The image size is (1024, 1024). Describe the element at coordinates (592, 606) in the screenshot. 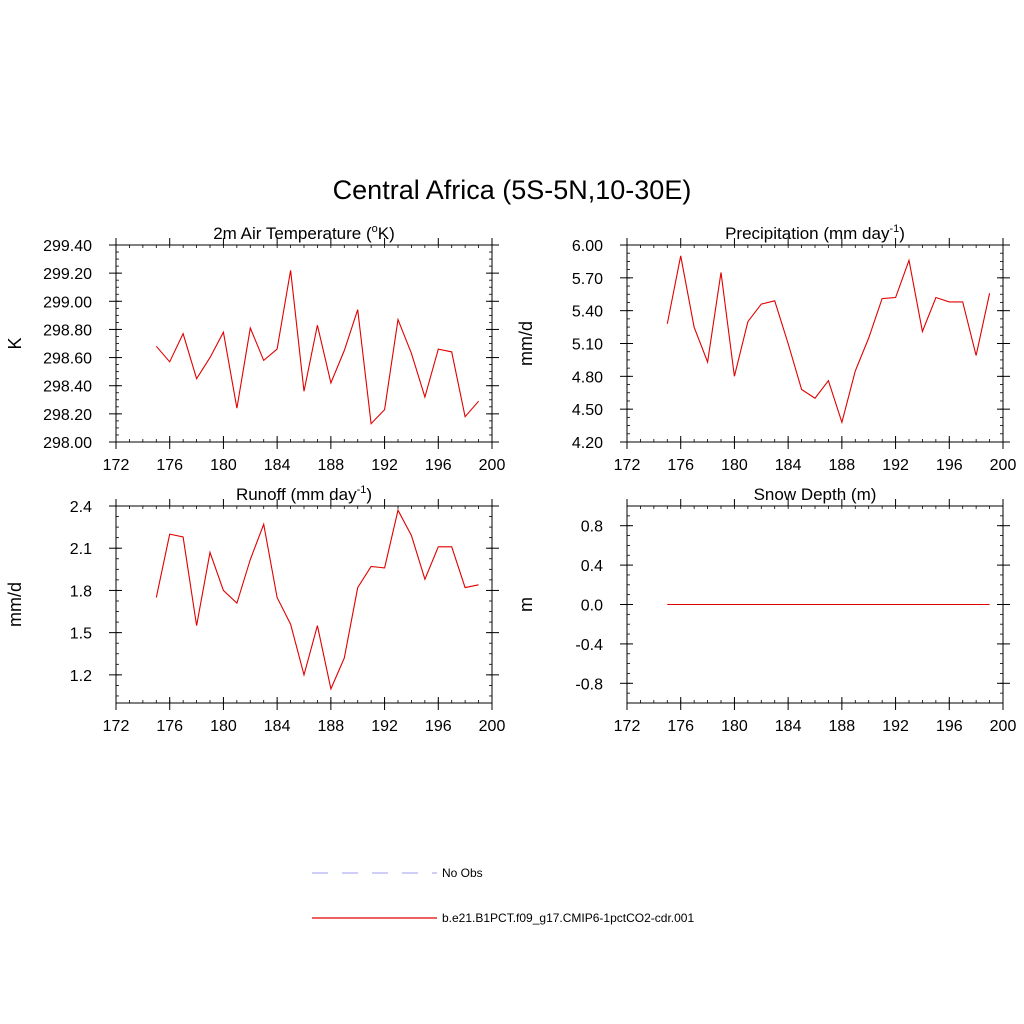

I see `y-tick-label: 0.0` at that location.